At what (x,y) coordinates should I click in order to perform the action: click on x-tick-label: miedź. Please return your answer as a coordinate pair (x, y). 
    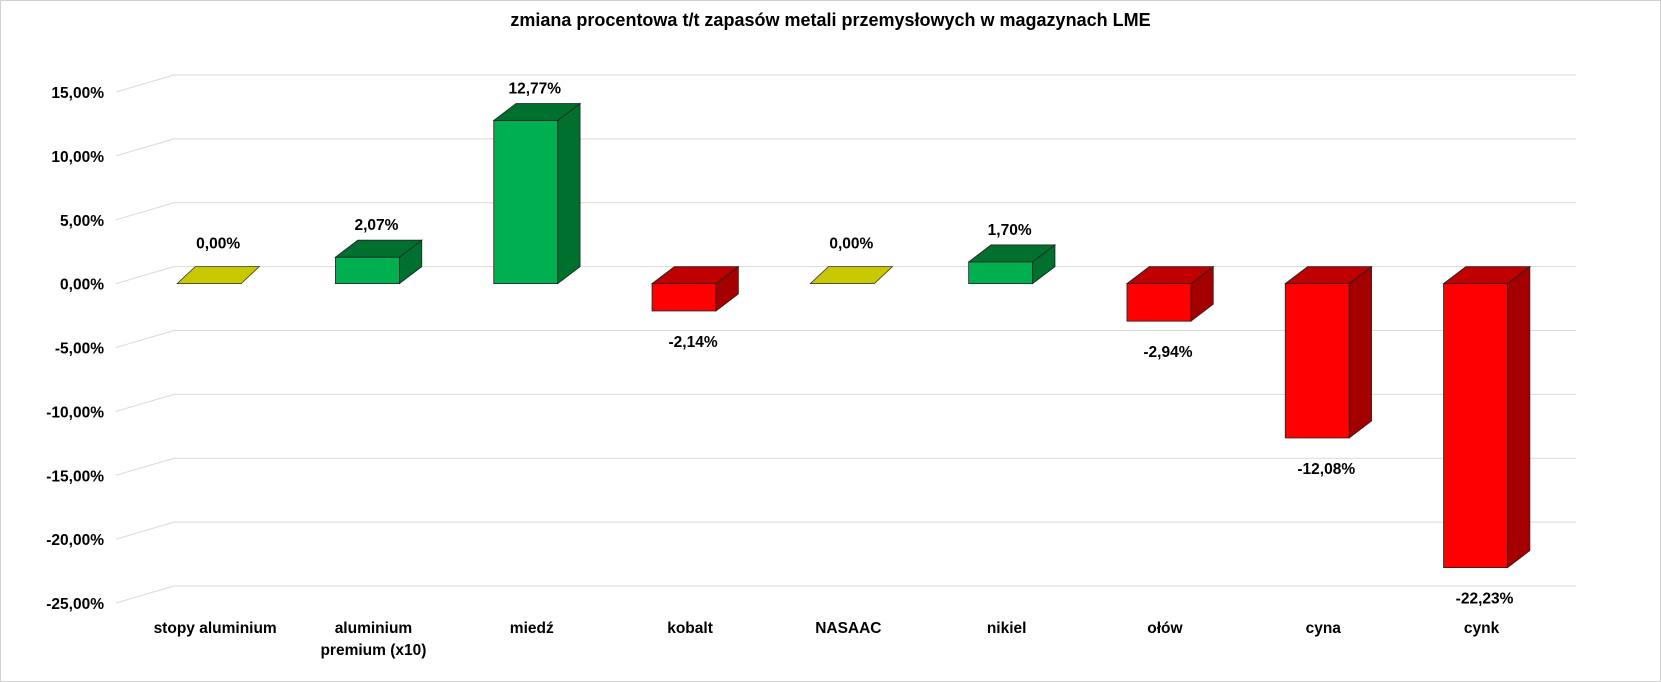
    Looking at the image, I should click on (532, 628).